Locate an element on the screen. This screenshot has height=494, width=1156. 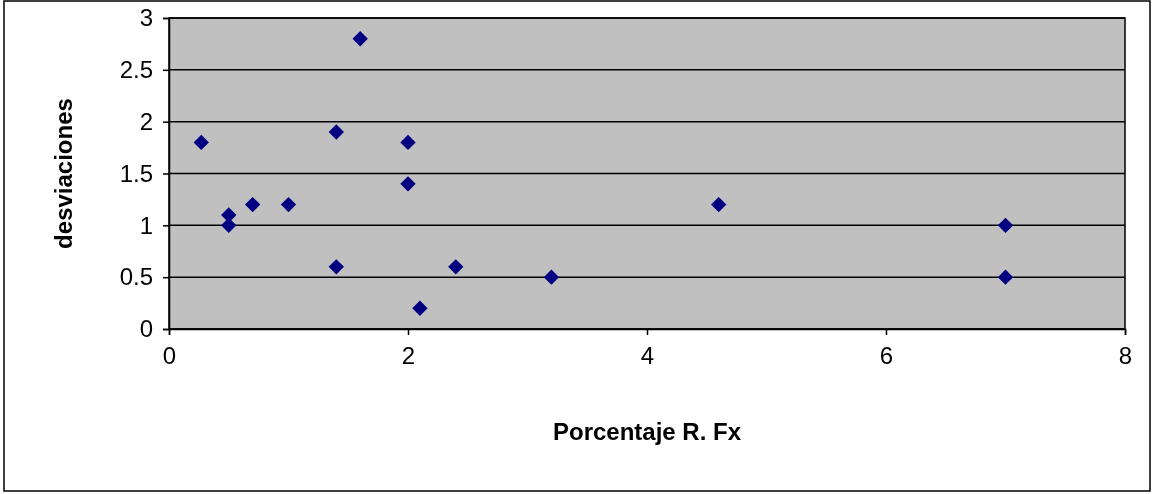
x-tick-label: 8 is located at coordinates (1125, 356).